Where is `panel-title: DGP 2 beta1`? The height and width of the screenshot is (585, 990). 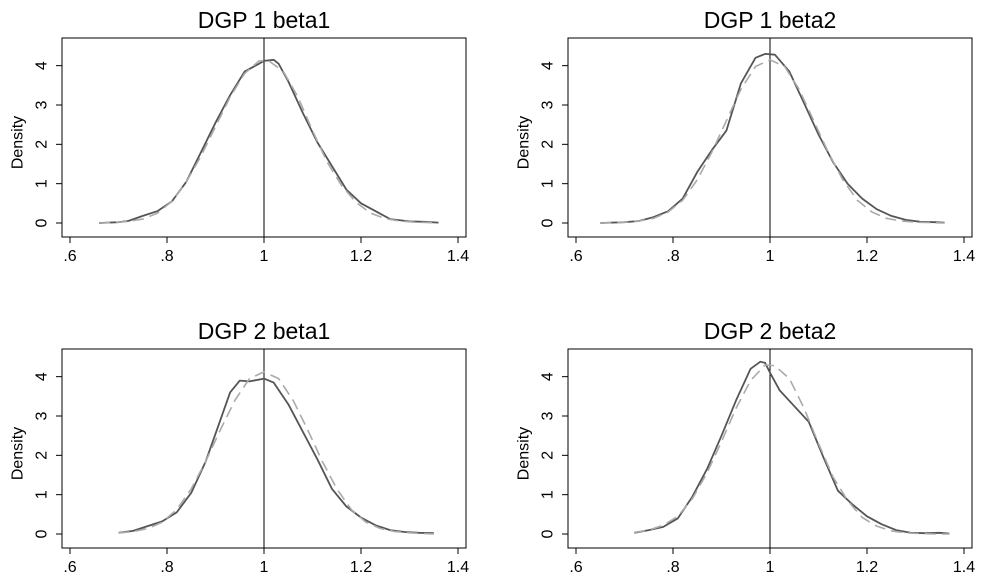
panel-title: DGP 2 beta1 is located at coordinates (264, 331).